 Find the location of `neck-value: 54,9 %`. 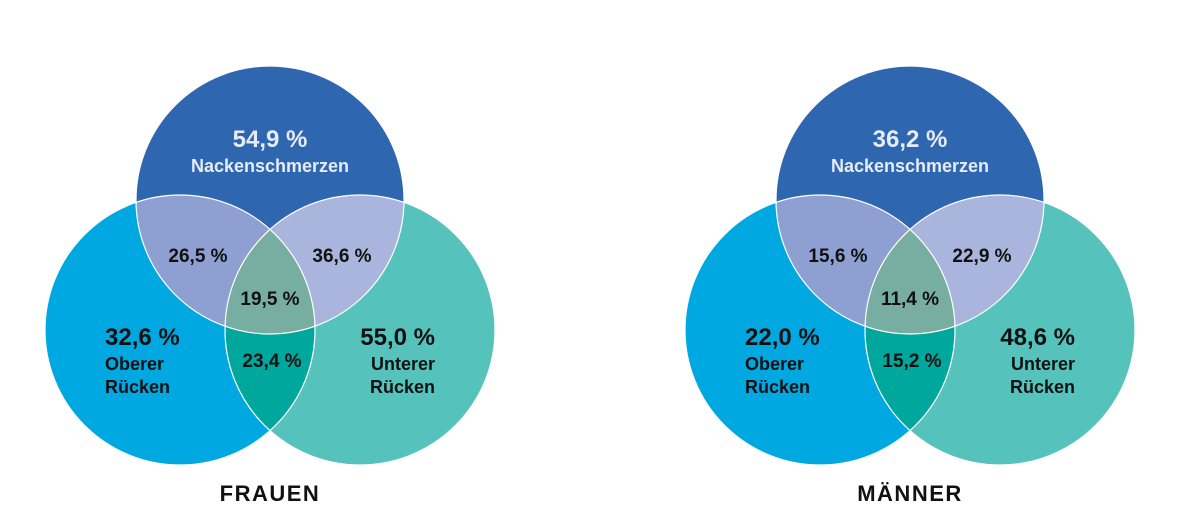

neck-value: 54,9 % is located at coordinates (270, 139).